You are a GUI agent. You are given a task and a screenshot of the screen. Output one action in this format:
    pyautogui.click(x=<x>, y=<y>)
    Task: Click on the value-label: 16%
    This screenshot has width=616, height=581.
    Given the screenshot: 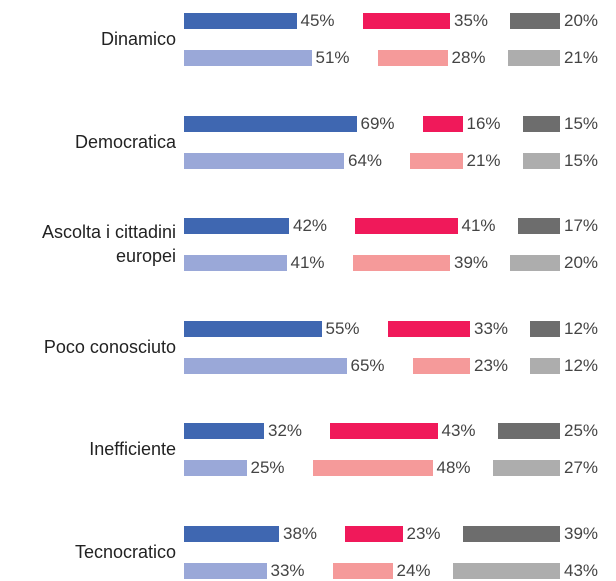 What is the action you would take?
    pyautogui.click(x=483, y=123)
    